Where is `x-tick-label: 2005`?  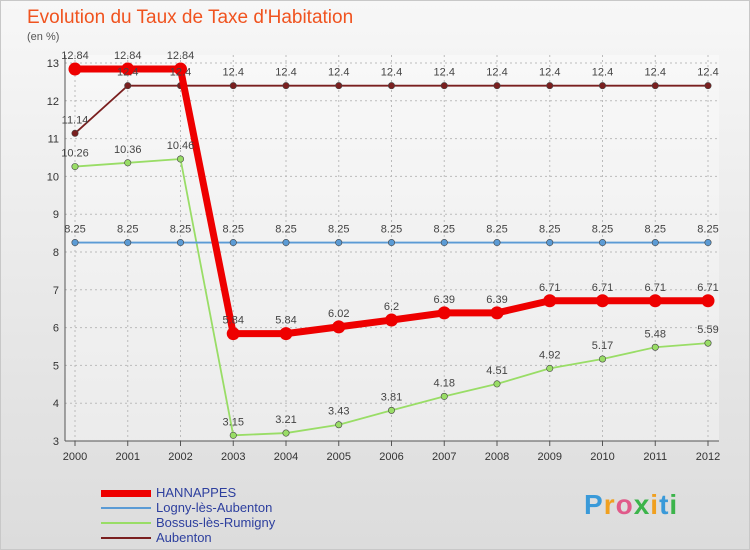
x-tick-label: 2005 is located at coordinates (339, 457).